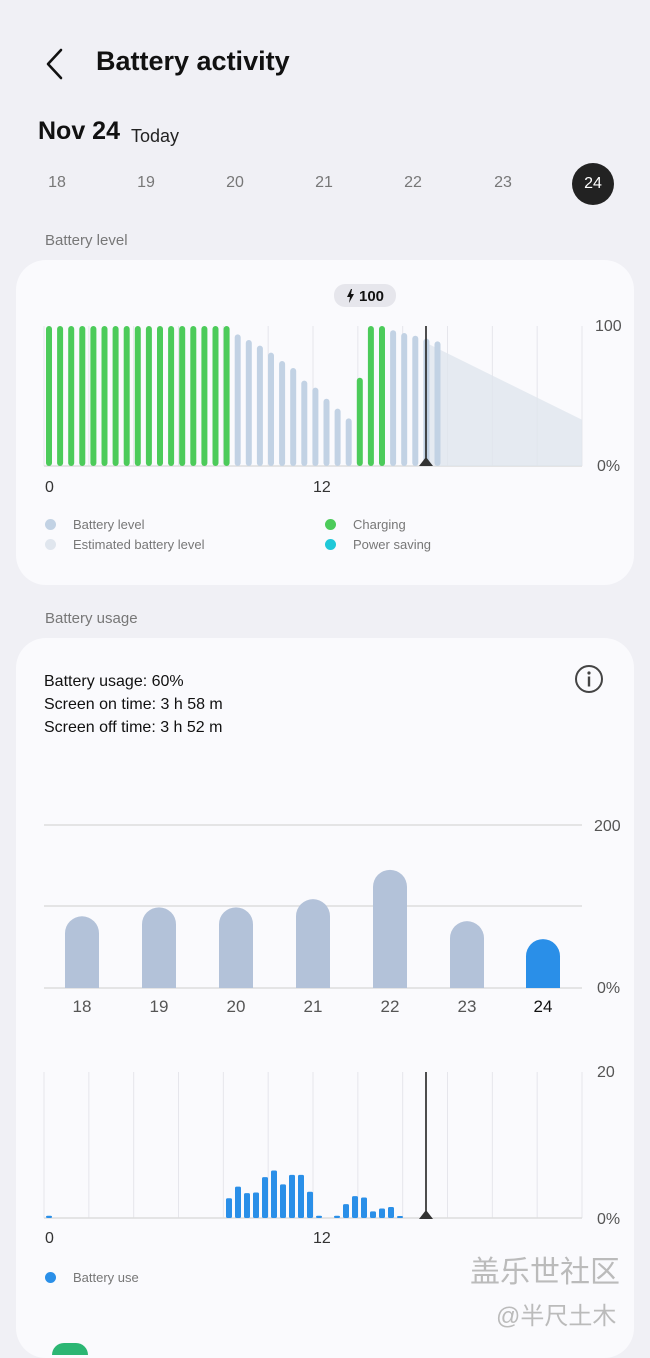 The height and width of the screenshot is (1358, 650). I want to click on weekly-bars, so click(312, 928).